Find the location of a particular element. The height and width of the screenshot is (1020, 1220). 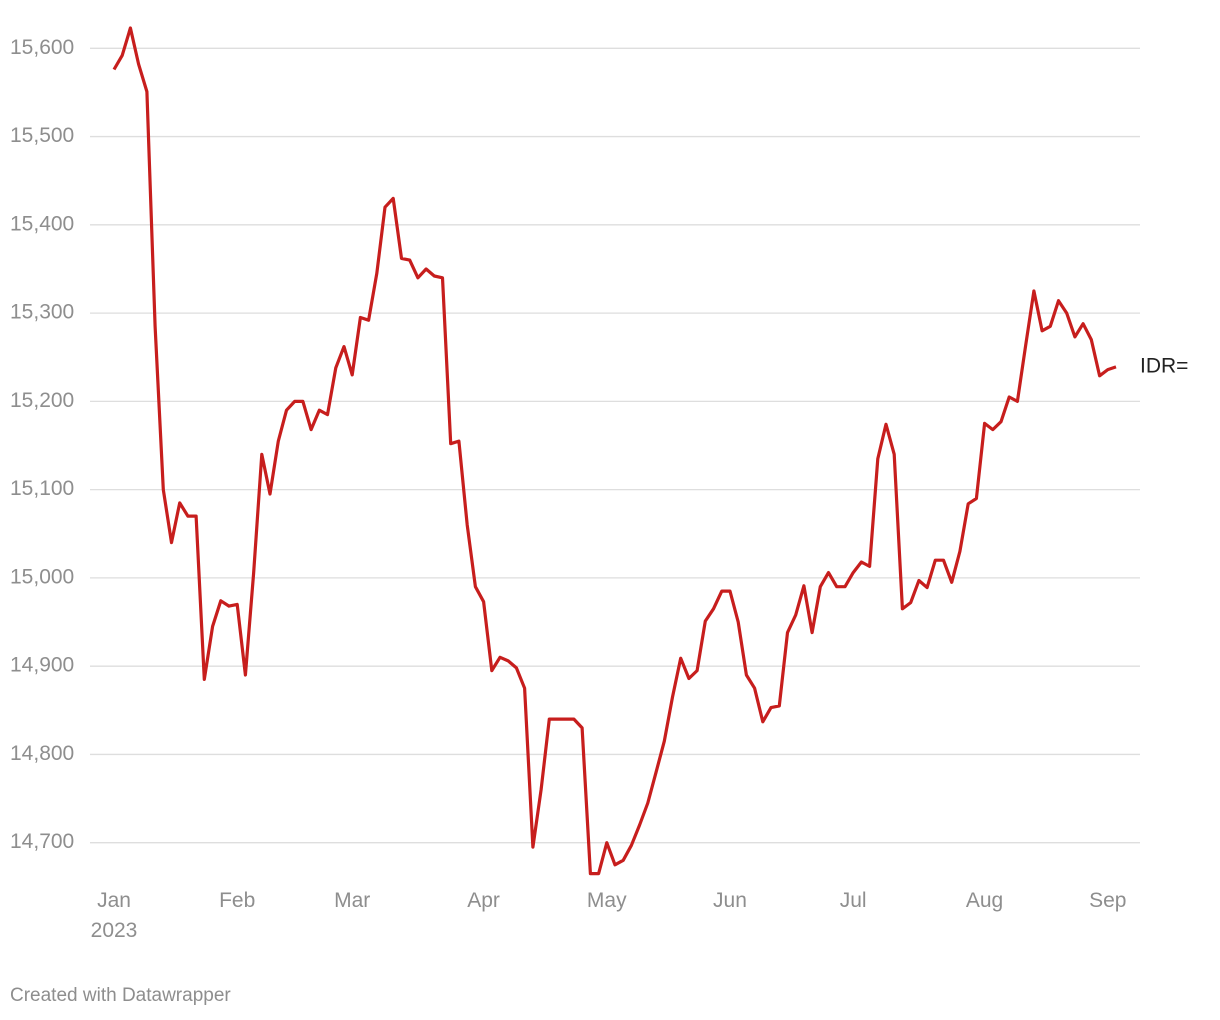

x-tick-label: Jan 2023 is located at coordinates (114, 915).